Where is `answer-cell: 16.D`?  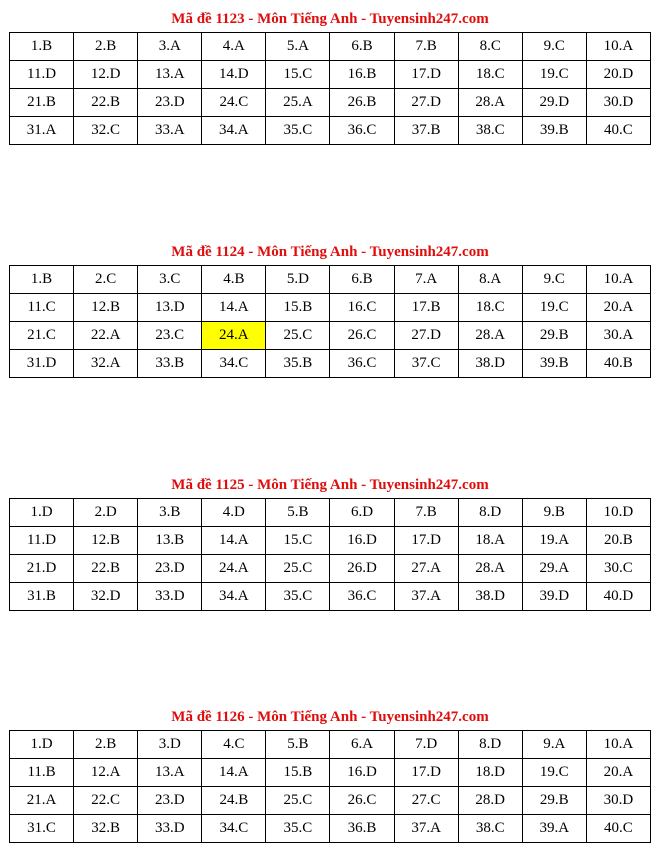 answer-cell: 16.D is located at coordinates (362, 772).